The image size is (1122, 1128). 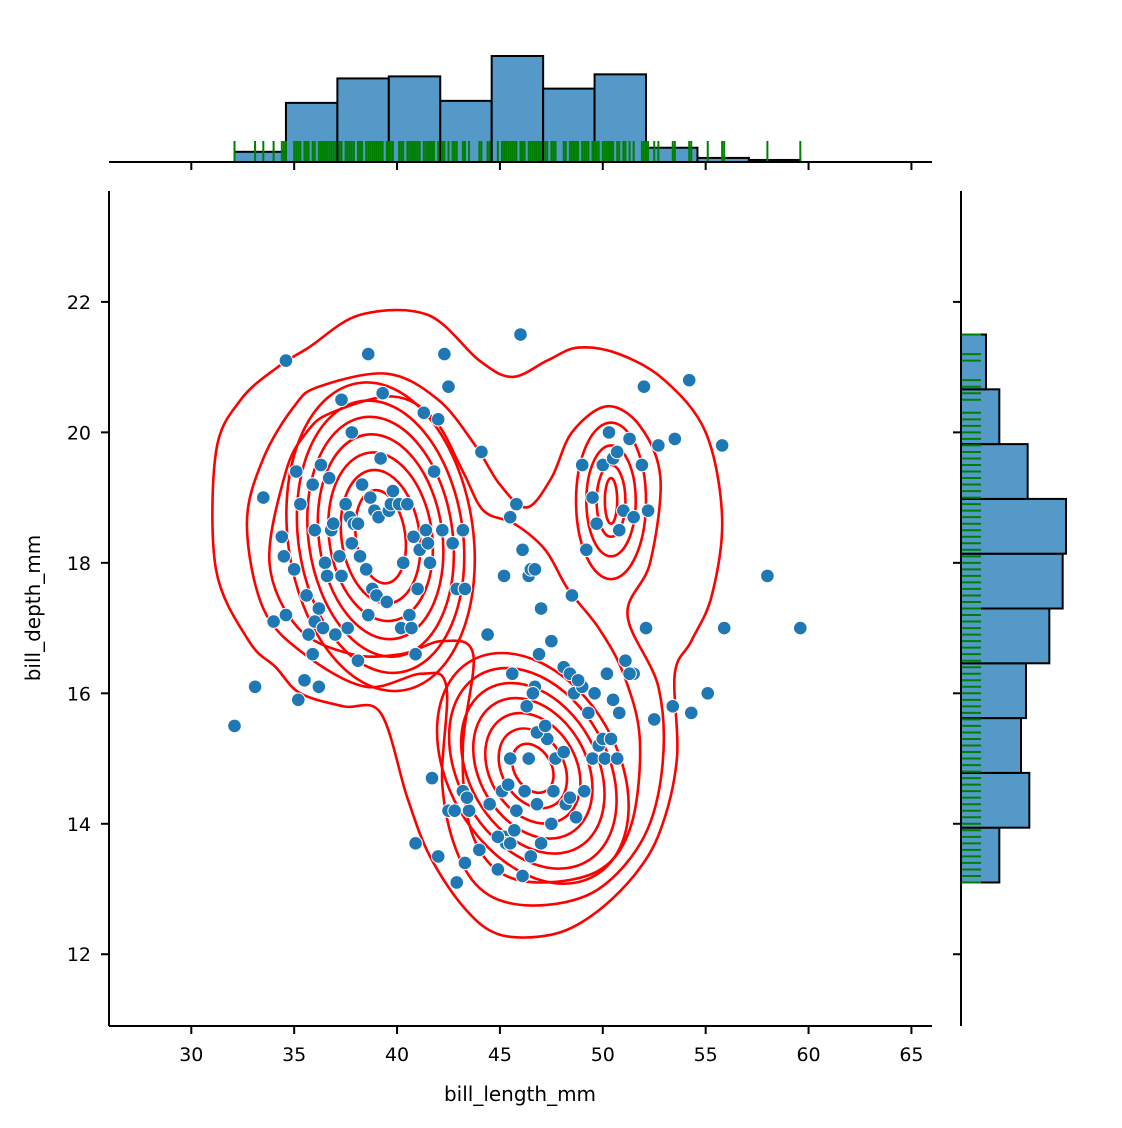 I want to click on y-tick-label: 14, so click(x=79, y=825).